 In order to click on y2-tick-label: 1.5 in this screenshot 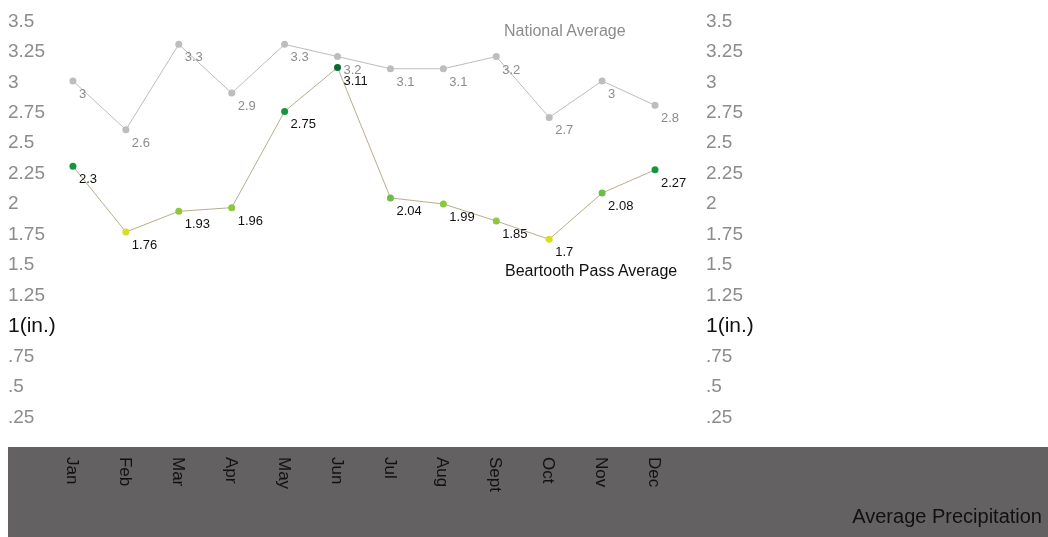, I will do `click(719, 264)`.